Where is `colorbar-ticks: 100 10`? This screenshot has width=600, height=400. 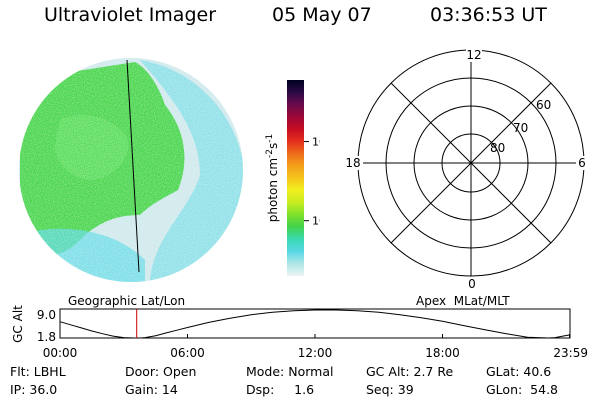 colorbar-ticks: 100 10 is located at coordinates (312, 182).